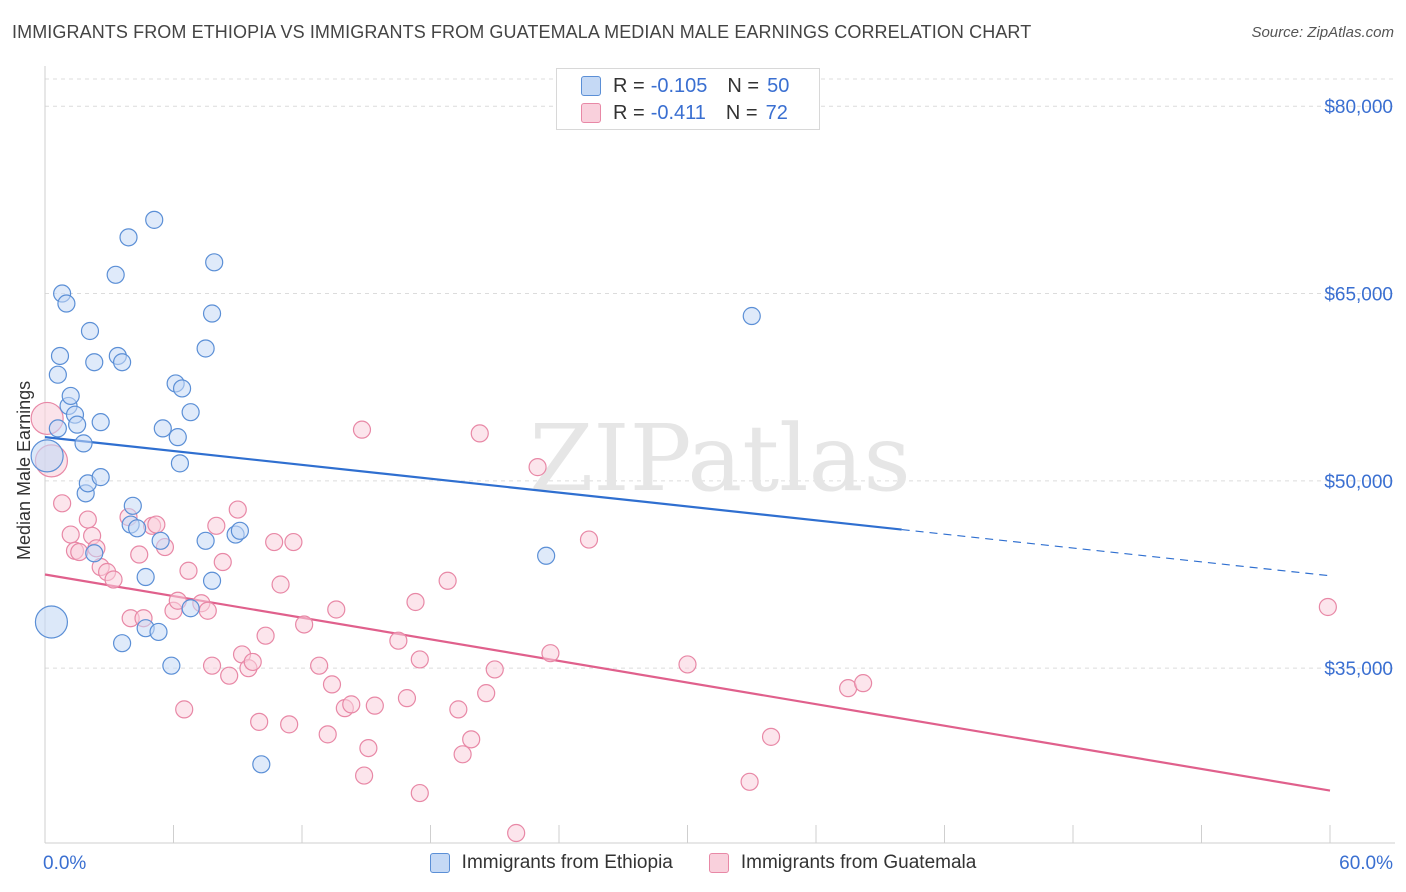 Image resolution: width=1406 pixels, height=892 pixels. I want to click on x-tick-label: 0.0%, so click(64, 863).